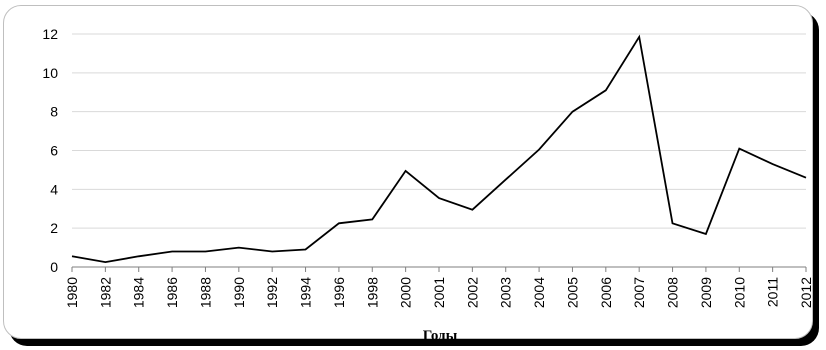 The image size is (826, 350). Describe the element at coordinates (439, 292) in the screenshot. I see `x-tick-label: 2001` at that location.